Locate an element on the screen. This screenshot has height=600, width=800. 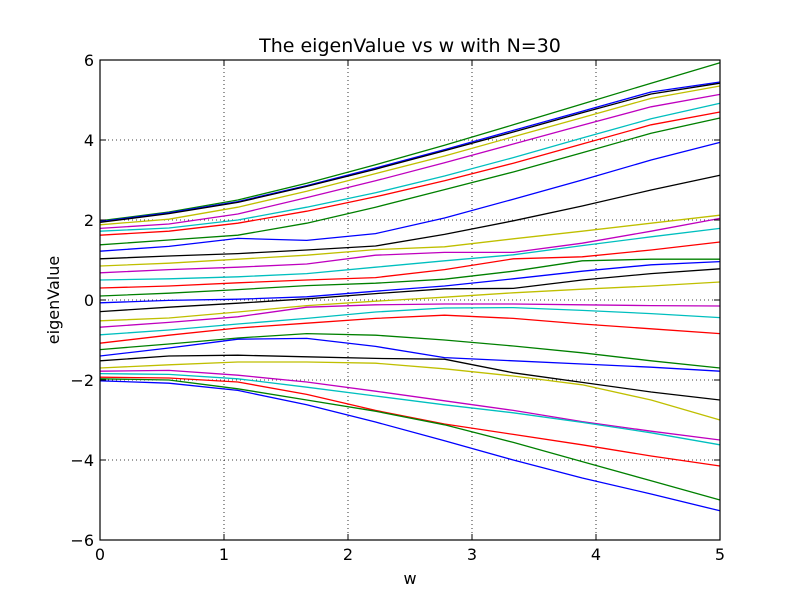
y-tick-label: −2 is located at coordinates (82, 380).